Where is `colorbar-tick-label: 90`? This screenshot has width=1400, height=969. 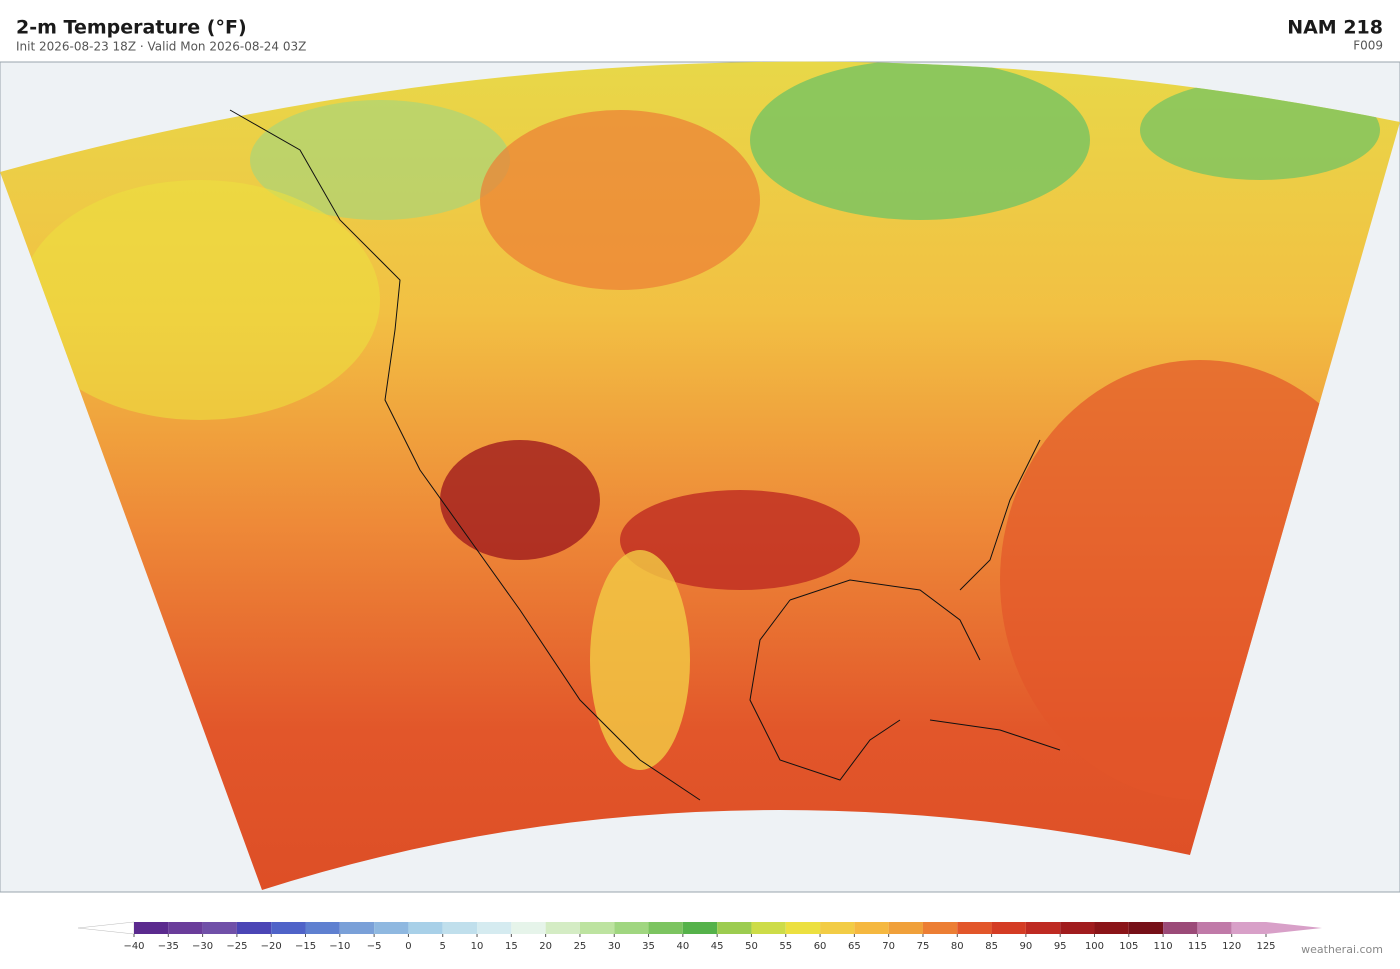
colorbar-tick-label: 90 is located at coordinates (1026, 946).